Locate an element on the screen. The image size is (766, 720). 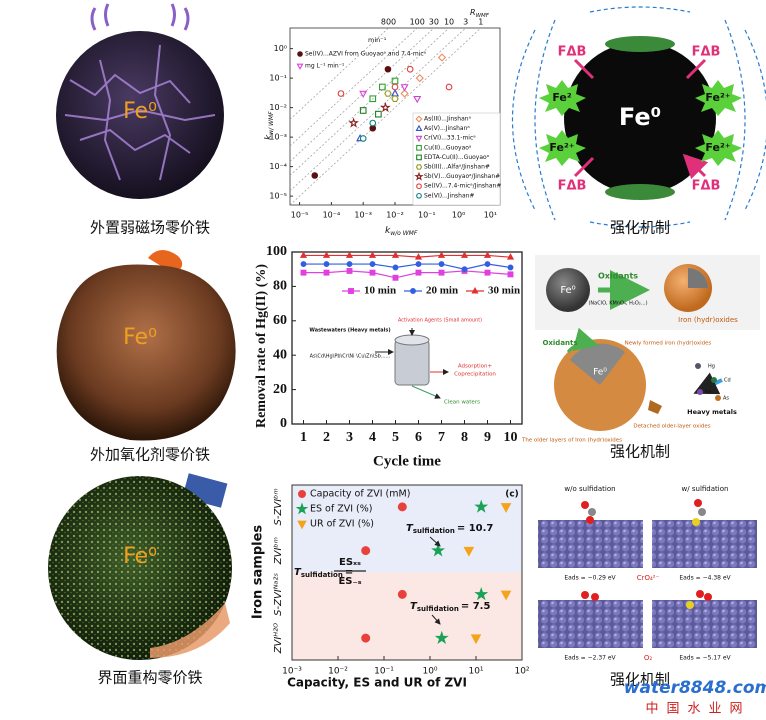
y-tick-label: 40 is located at coordinates (280, 354).